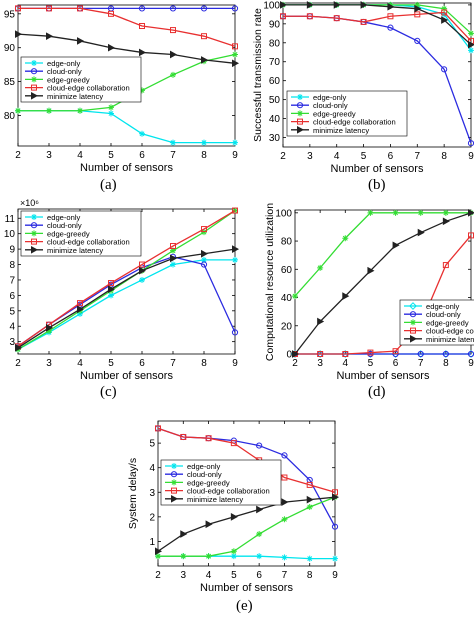 The width and height of the screenshot is (474, 617). I want to click on y-tick-label: 60, so click(275, 81).